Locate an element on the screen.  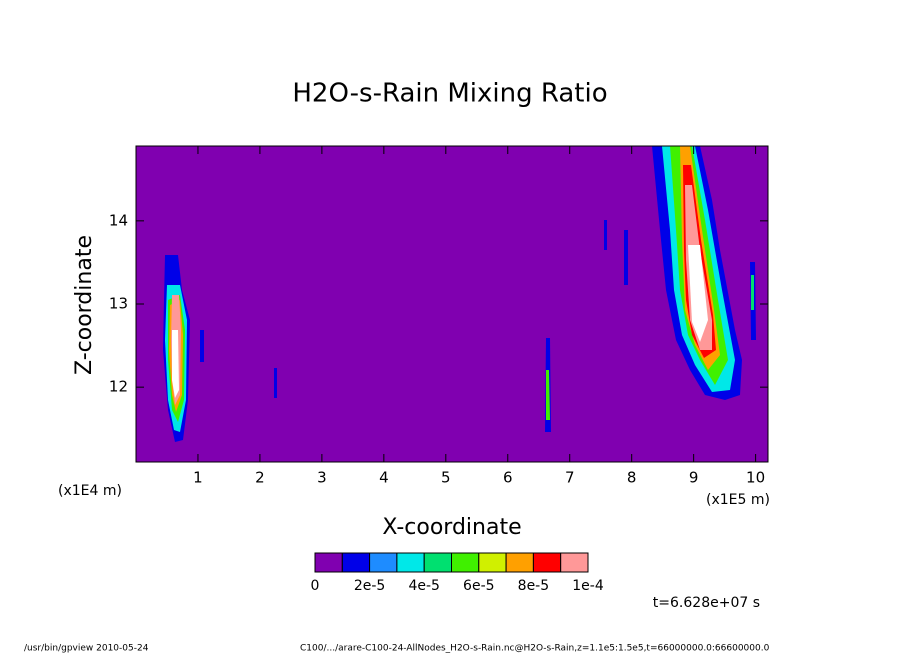
x-unit-label: (x1E5 m) is located at coordinates (738, 500).